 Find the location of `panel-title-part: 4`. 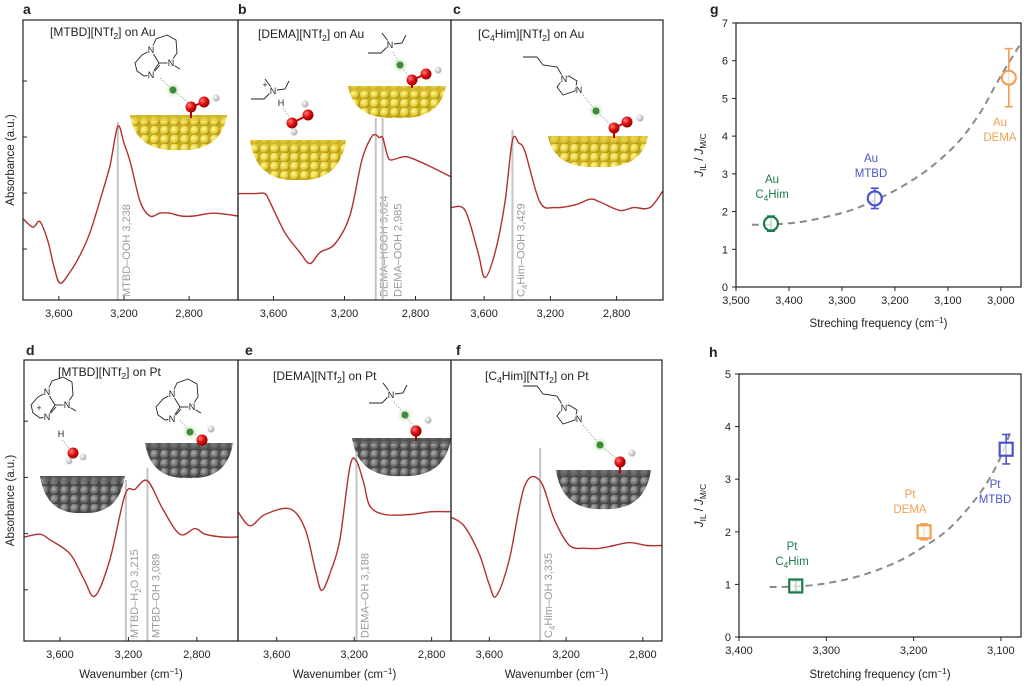

panel-title-part: 4 is located at coordinates (499, 380).